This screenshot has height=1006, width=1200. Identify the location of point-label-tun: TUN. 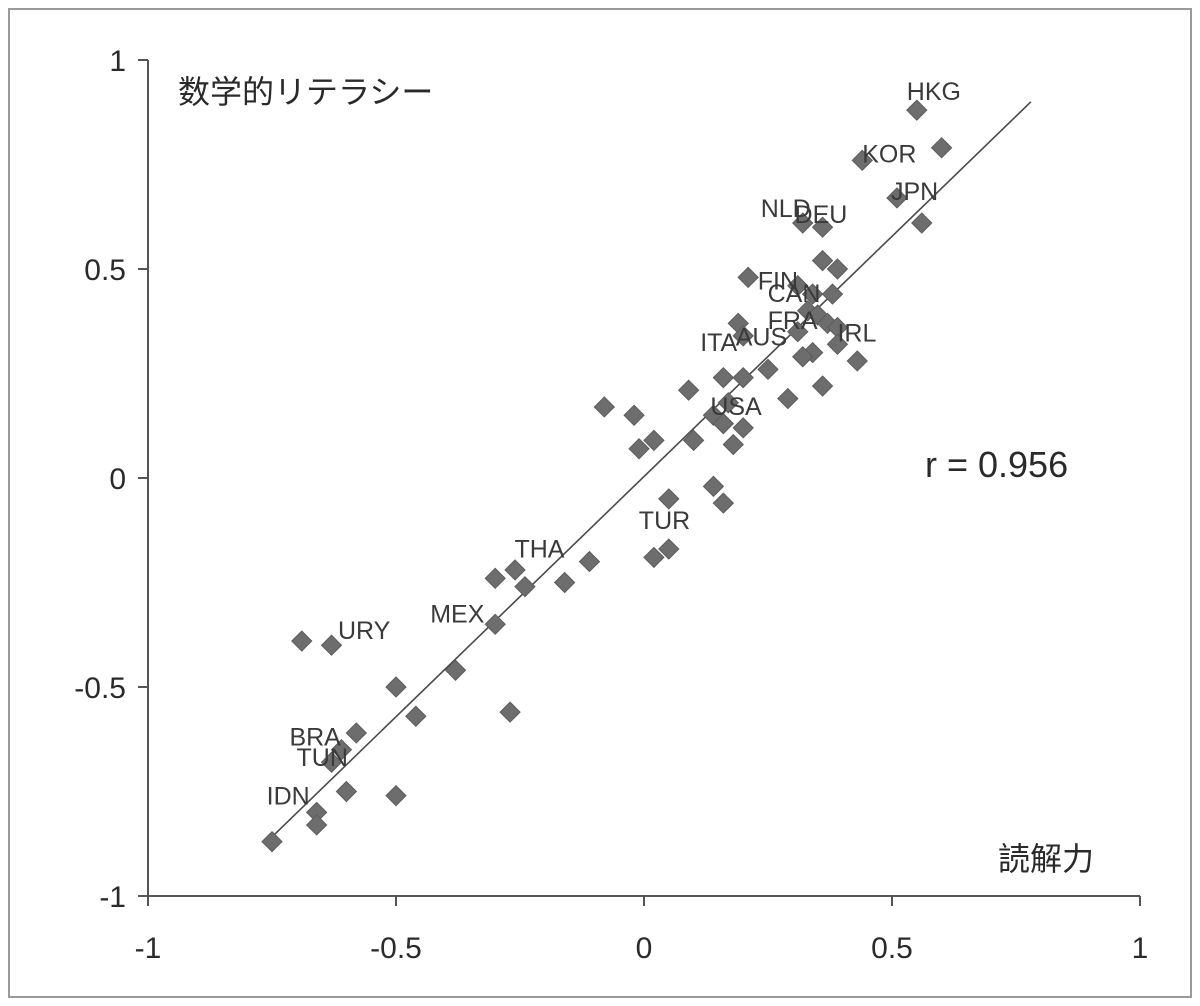
(322, 758).